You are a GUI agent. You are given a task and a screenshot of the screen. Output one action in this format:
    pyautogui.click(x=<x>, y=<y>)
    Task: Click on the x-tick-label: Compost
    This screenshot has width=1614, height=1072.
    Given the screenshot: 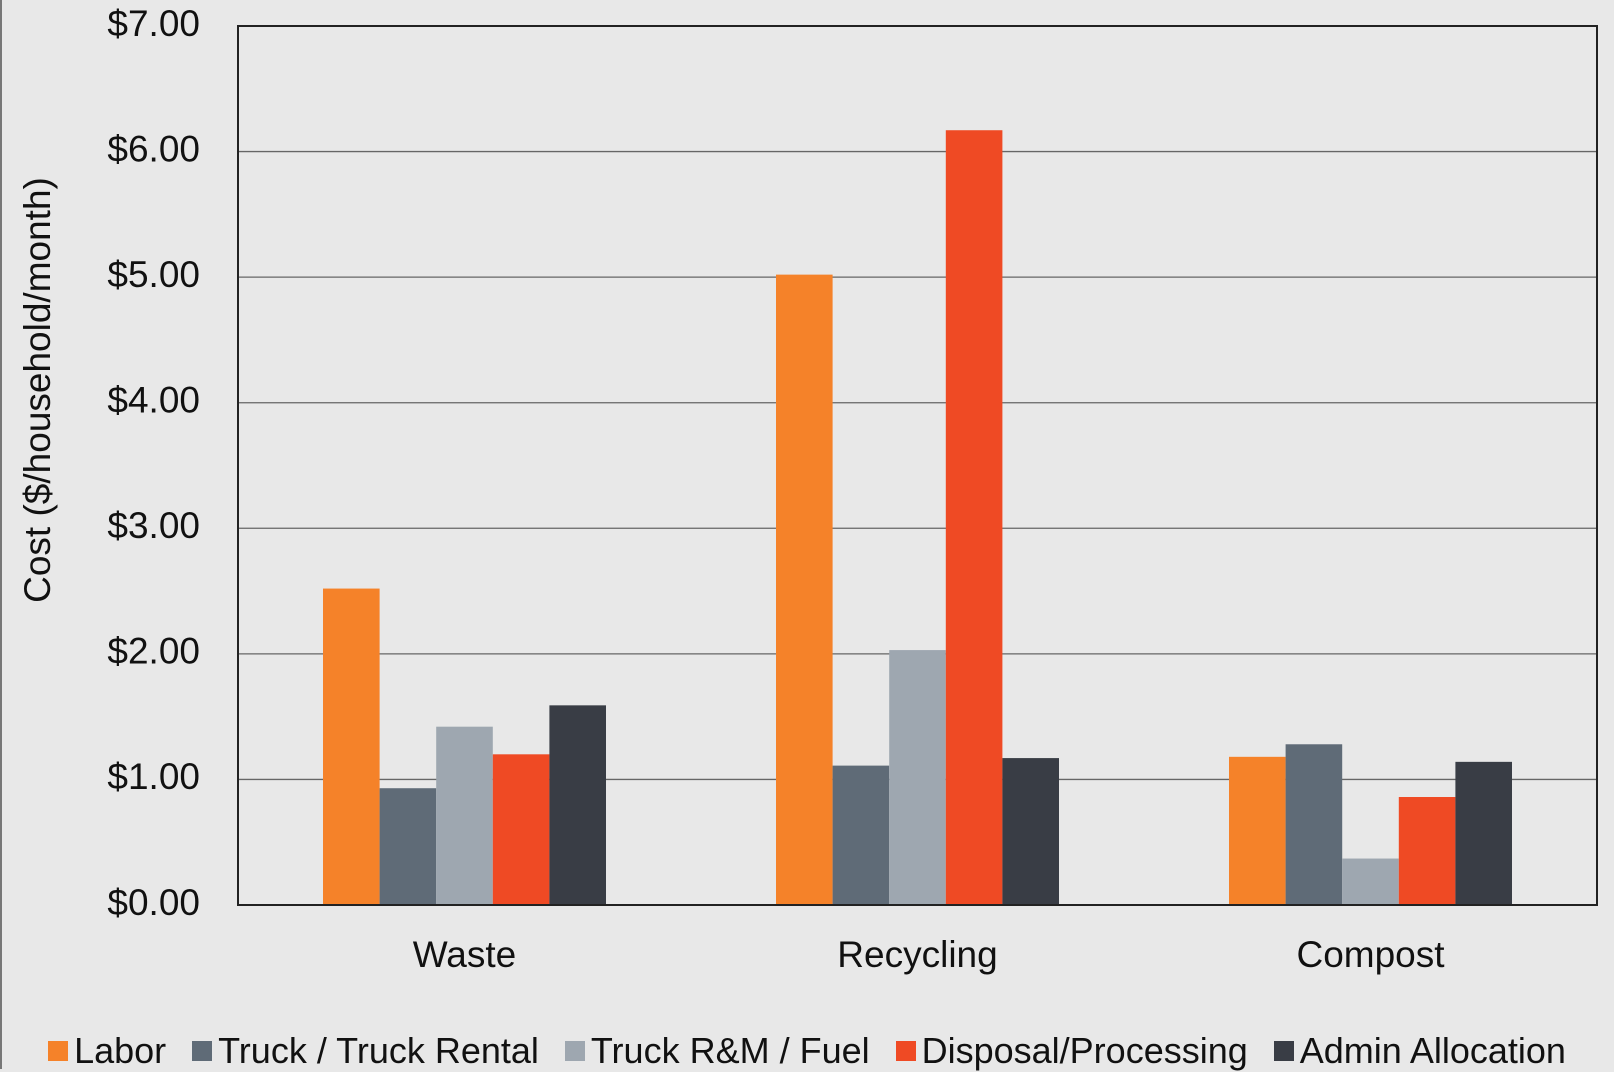 What is the action you would take?
    pyautogui.click(x=1370, y=954)
    